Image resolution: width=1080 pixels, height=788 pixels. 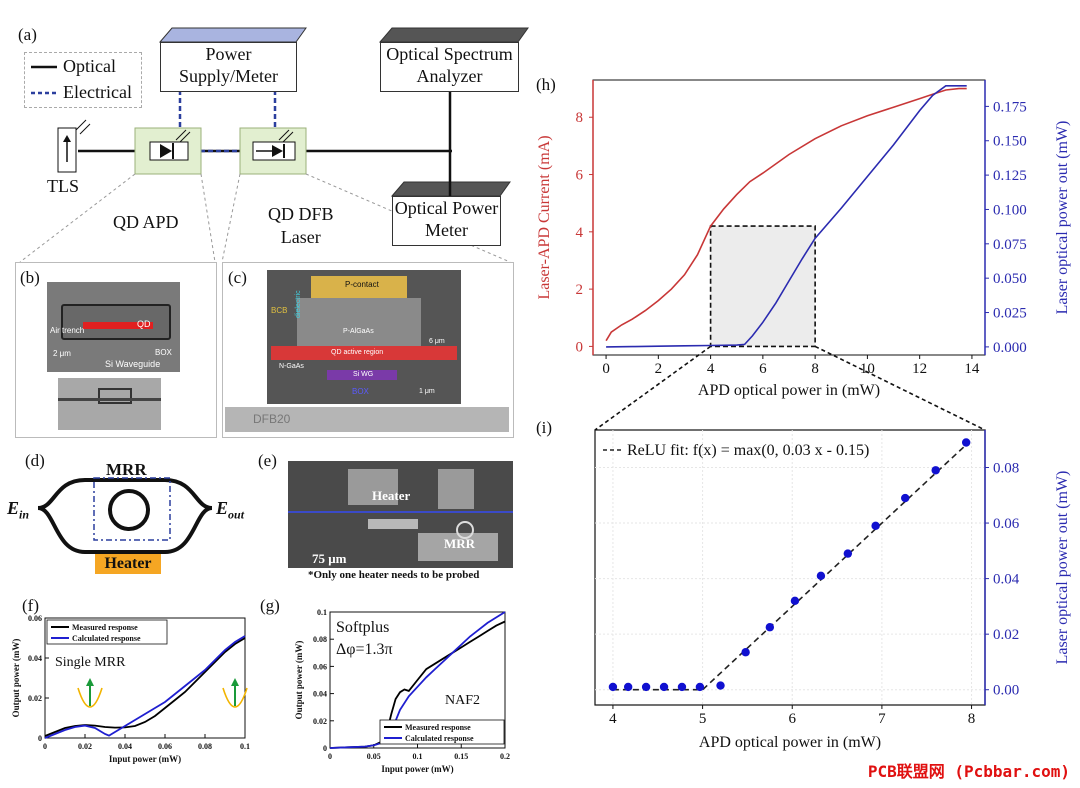 What do you see at coordinates (320, 694) in the screenshot?
I see `plot-g-ytick-label: 0.04` at bounding box center [320, 694].